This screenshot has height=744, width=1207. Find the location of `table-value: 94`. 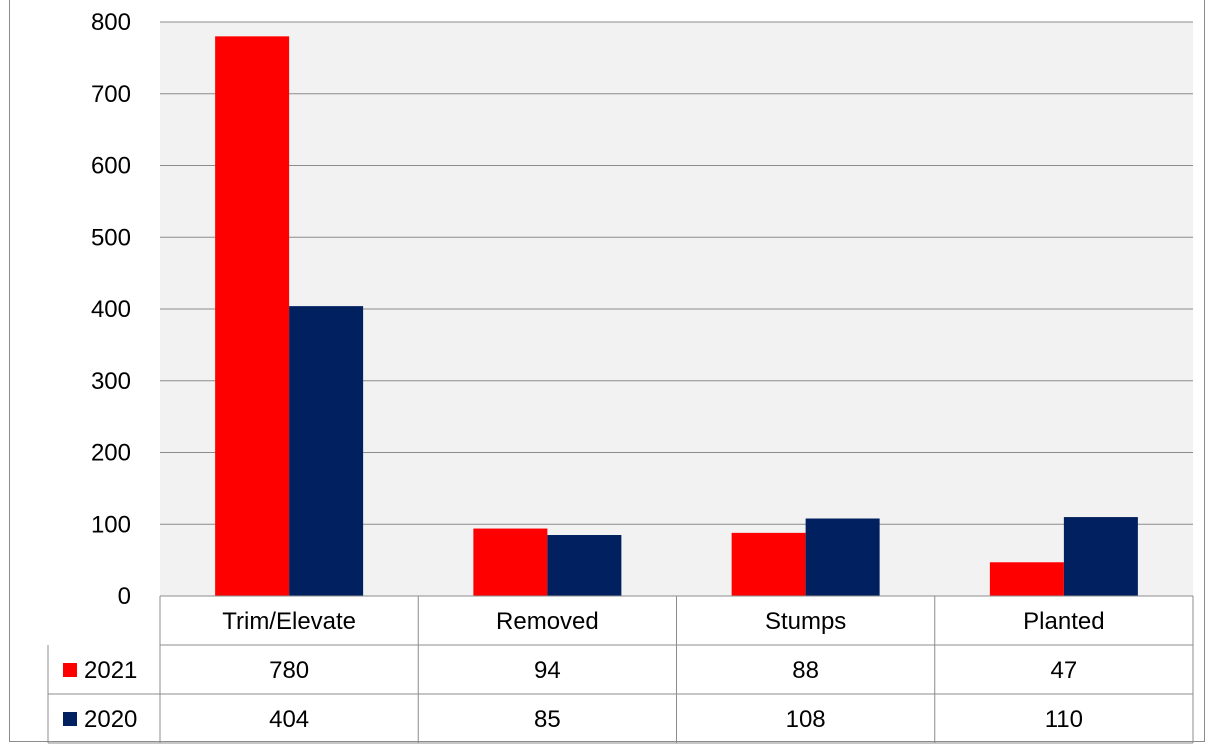

table-value: 94 is located at coordinates (547, 670).